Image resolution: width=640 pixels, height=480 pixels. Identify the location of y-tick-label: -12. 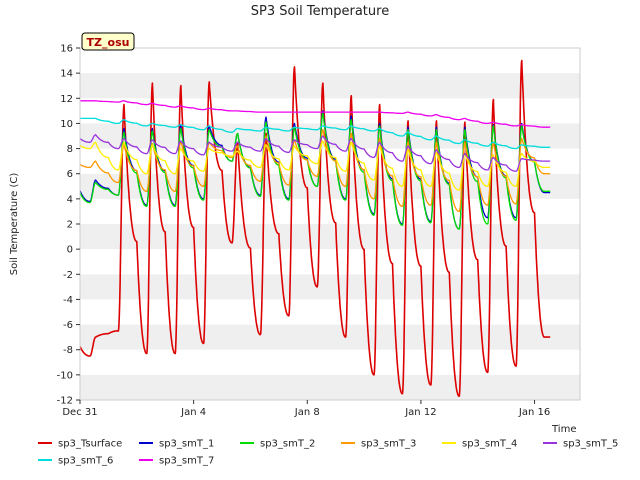
(65, 401).